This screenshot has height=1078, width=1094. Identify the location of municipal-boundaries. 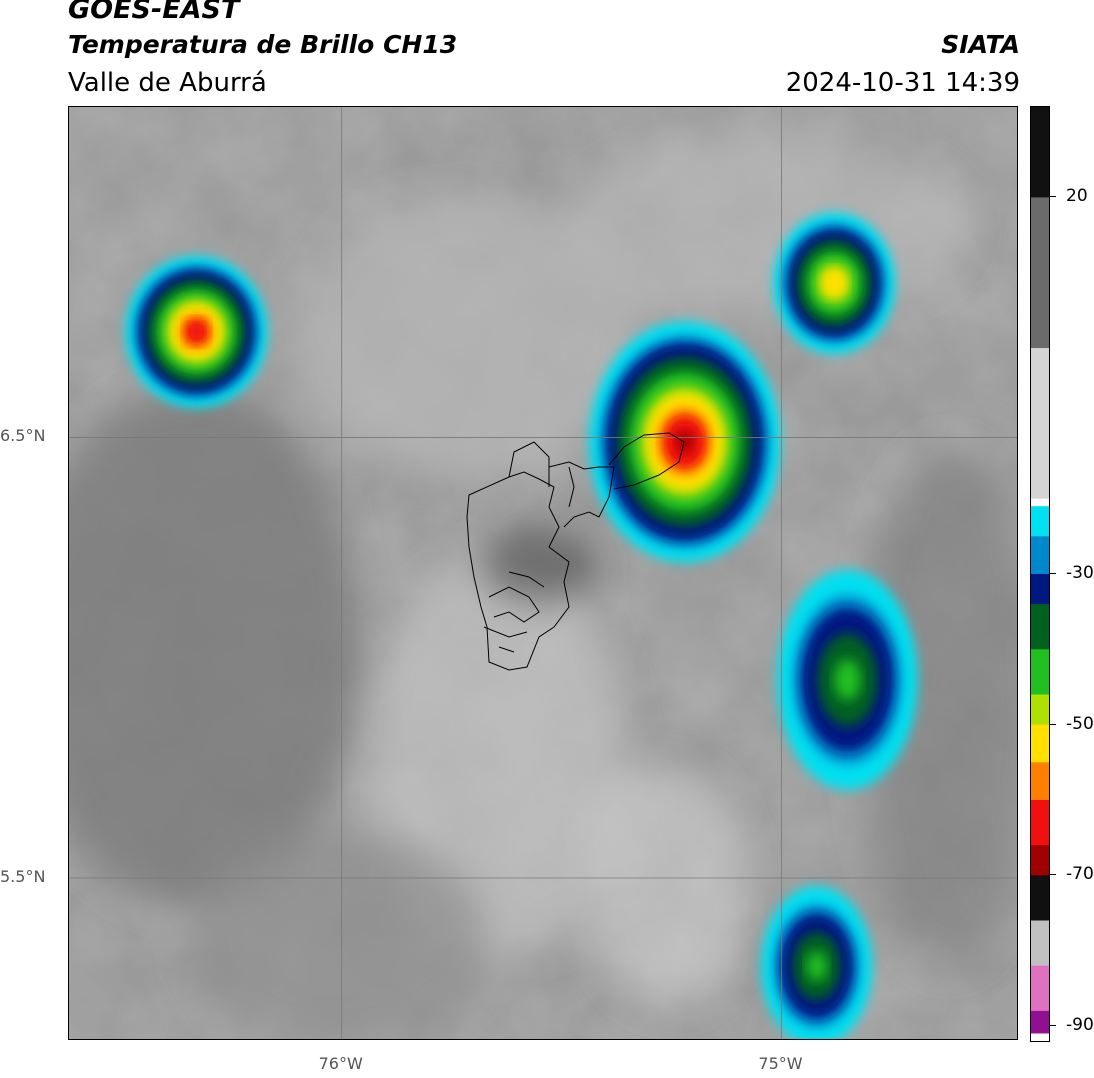
(575, 551).